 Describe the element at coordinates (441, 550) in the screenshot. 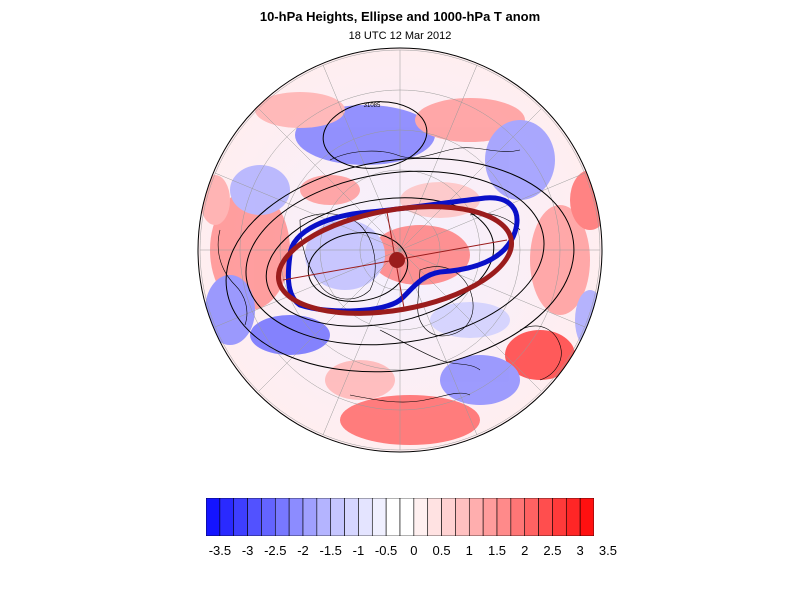

I see `colorbar-tick-label: 0.5` at that location.